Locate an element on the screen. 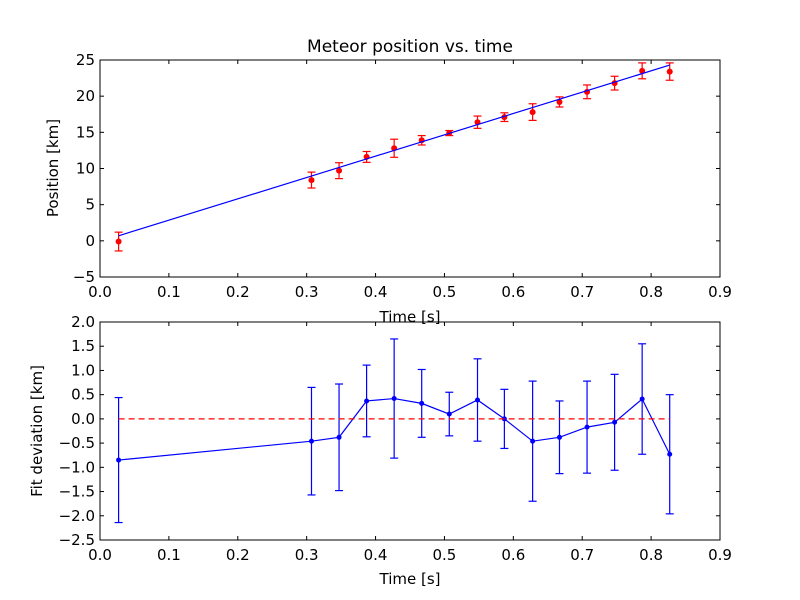  deviation-y-tick-label: 0.0 is located at coordinates (83, 419).